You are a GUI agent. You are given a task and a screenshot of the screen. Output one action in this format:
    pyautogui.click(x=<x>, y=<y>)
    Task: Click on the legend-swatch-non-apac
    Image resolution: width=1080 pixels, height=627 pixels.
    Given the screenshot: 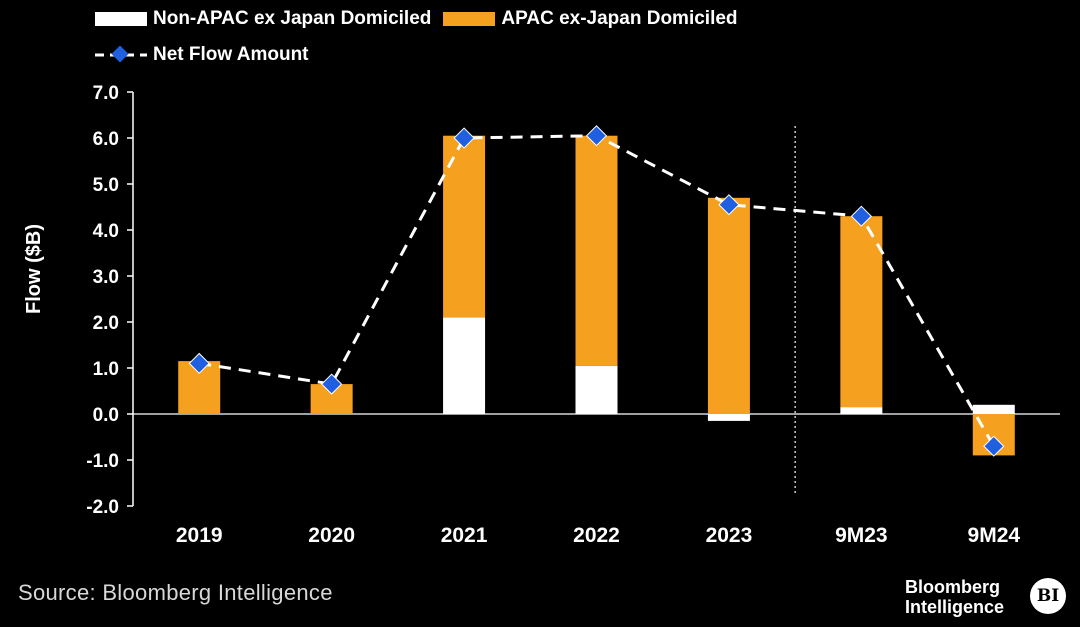 What is the action you would take?
    pyautogui.click(x=121, y=19)
    